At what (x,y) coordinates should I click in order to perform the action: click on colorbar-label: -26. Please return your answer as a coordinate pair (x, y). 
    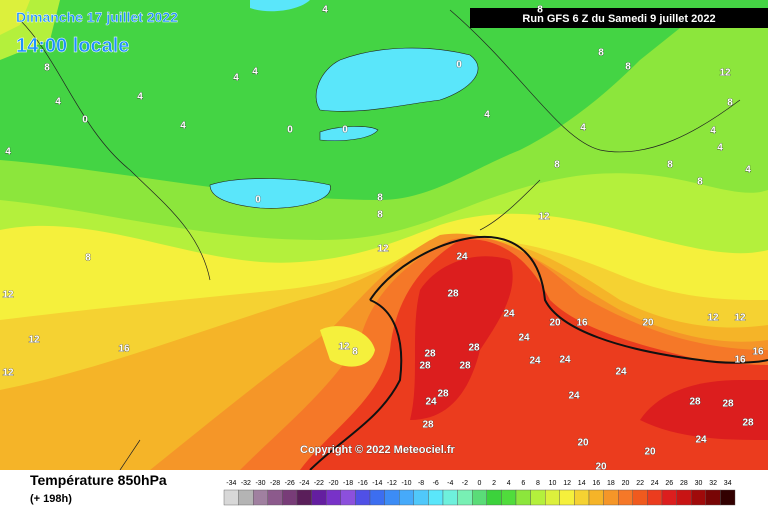
    Looking at the image, I should click on (290, 483).